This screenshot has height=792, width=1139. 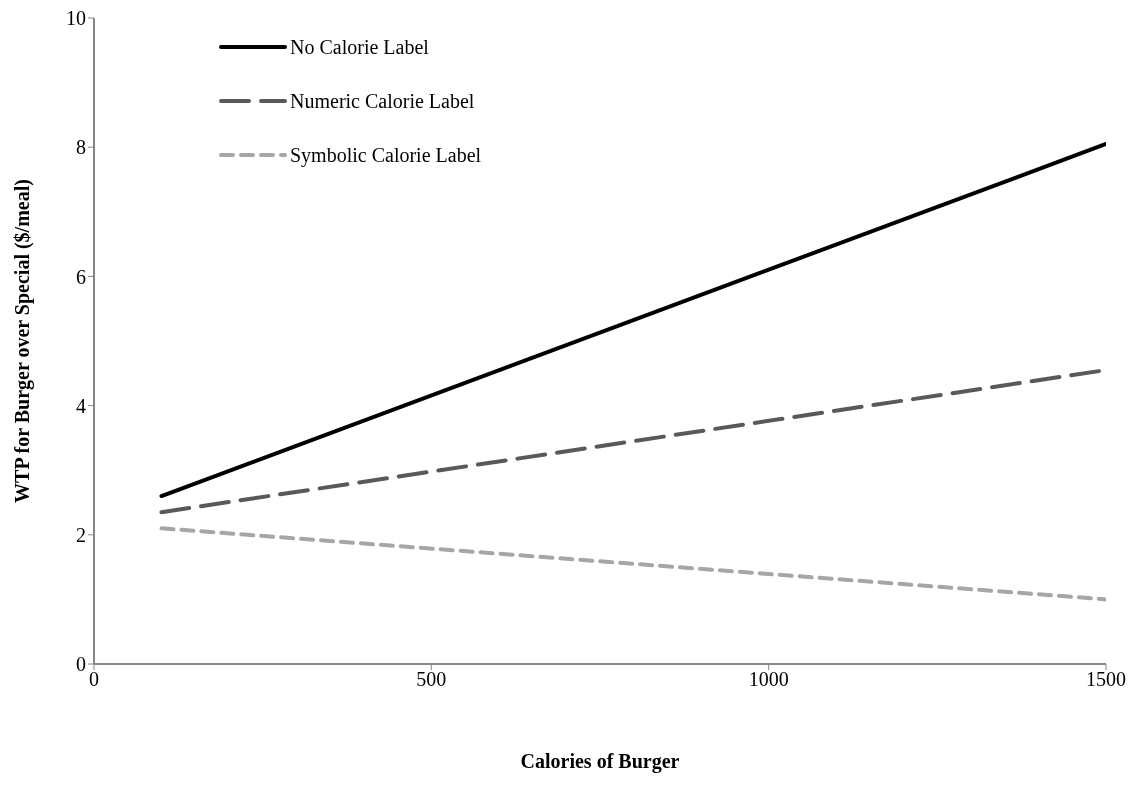 I want to click on x-tick-label: 1500, so click(x=1106, y=679).